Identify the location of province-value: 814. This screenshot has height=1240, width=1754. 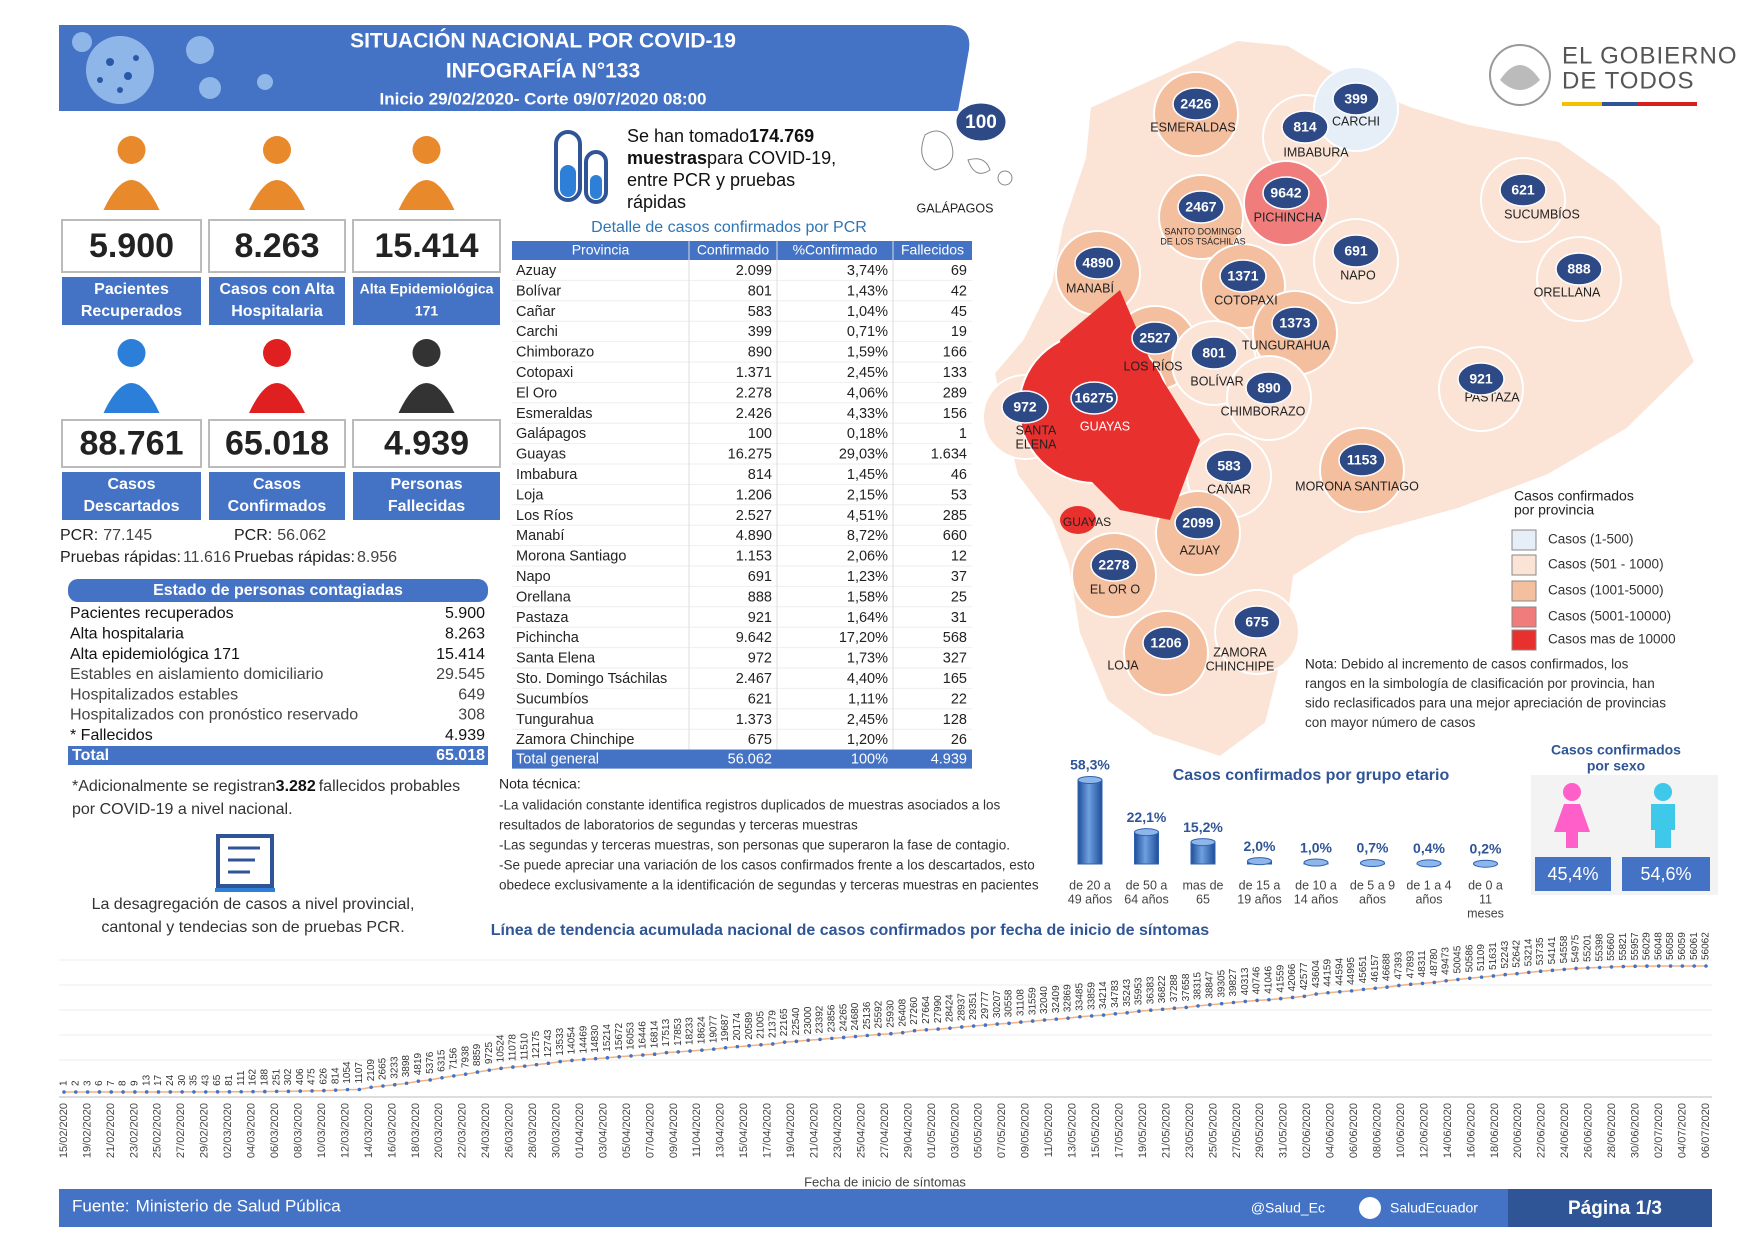
(1305, 127).